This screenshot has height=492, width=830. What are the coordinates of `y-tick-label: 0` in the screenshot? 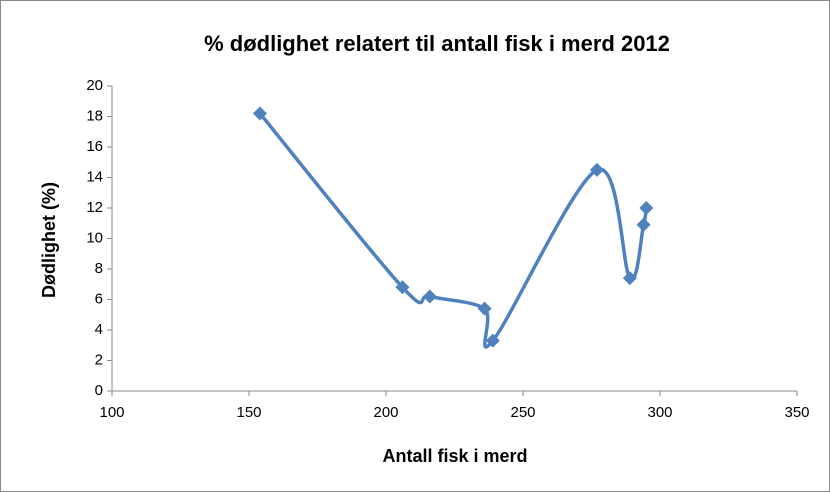 It's located at (99, 390).